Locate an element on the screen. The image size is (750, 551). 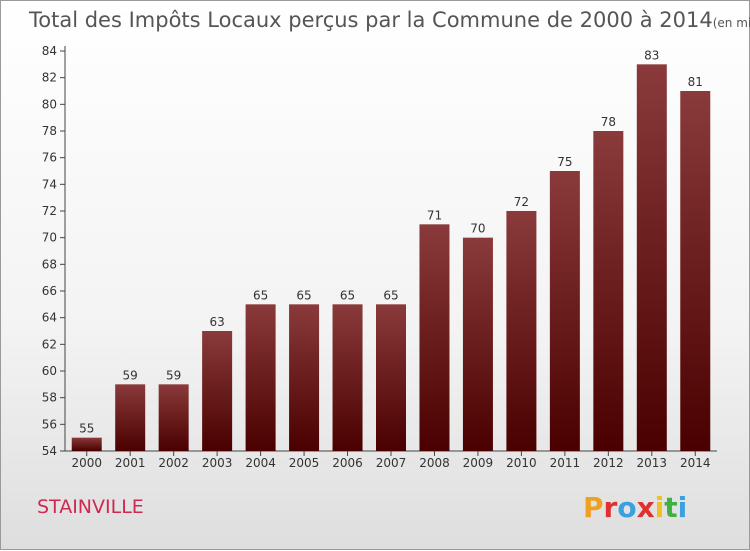
proxiti-logo: Proxiti is located at coordinates (635, 507).